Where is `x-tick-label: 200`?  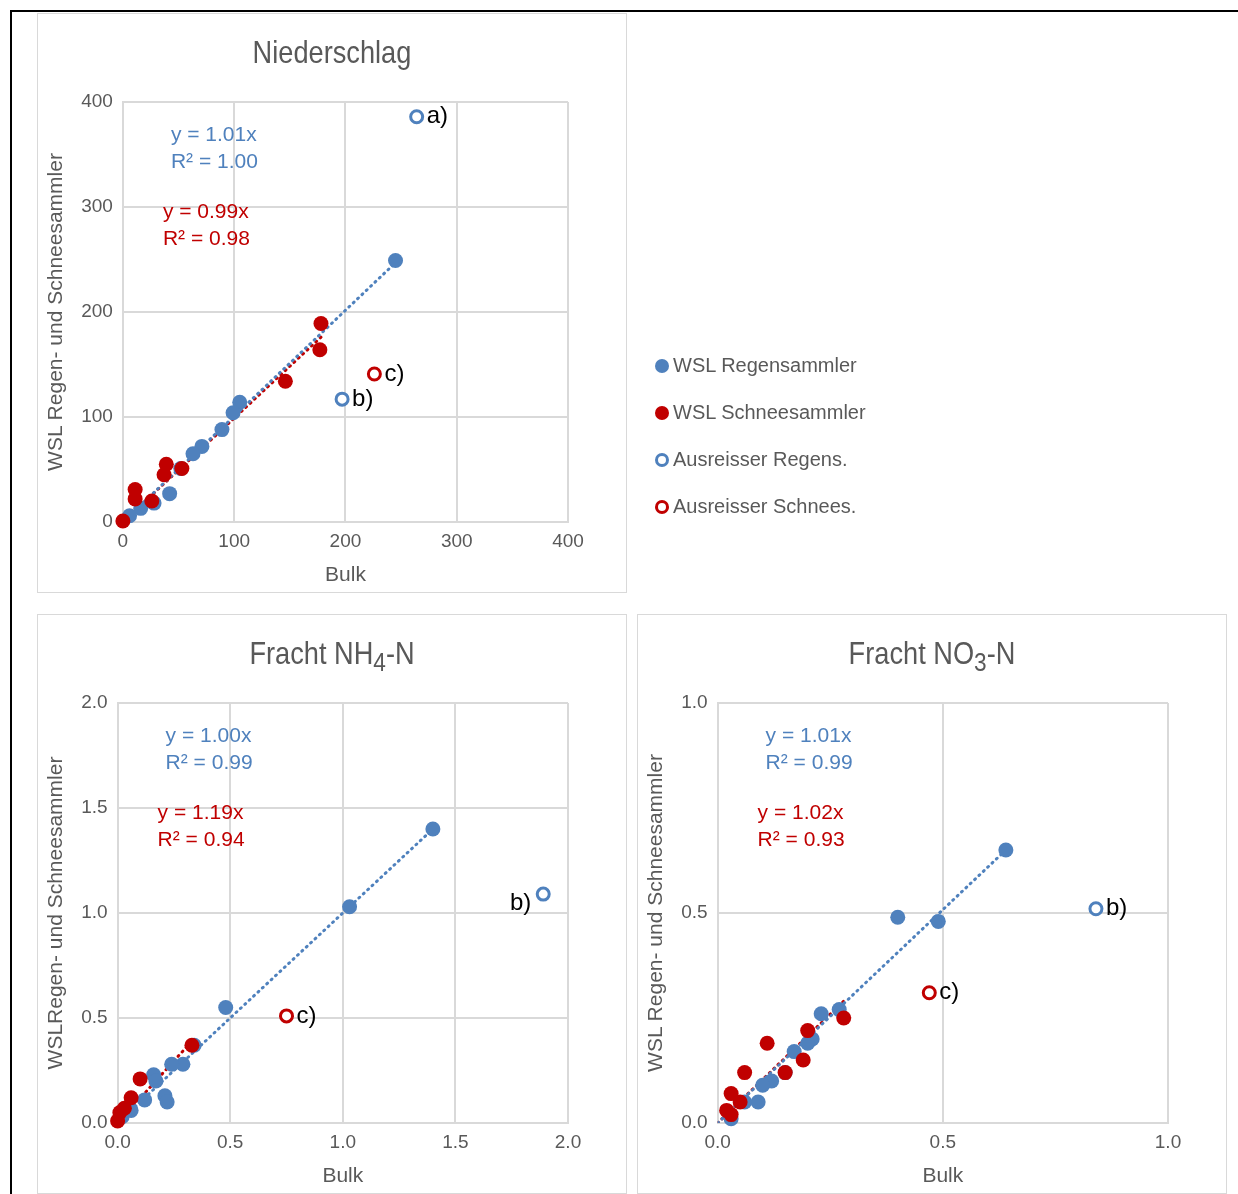
x-tick-label: 200 is located at coordinates (345, 540).